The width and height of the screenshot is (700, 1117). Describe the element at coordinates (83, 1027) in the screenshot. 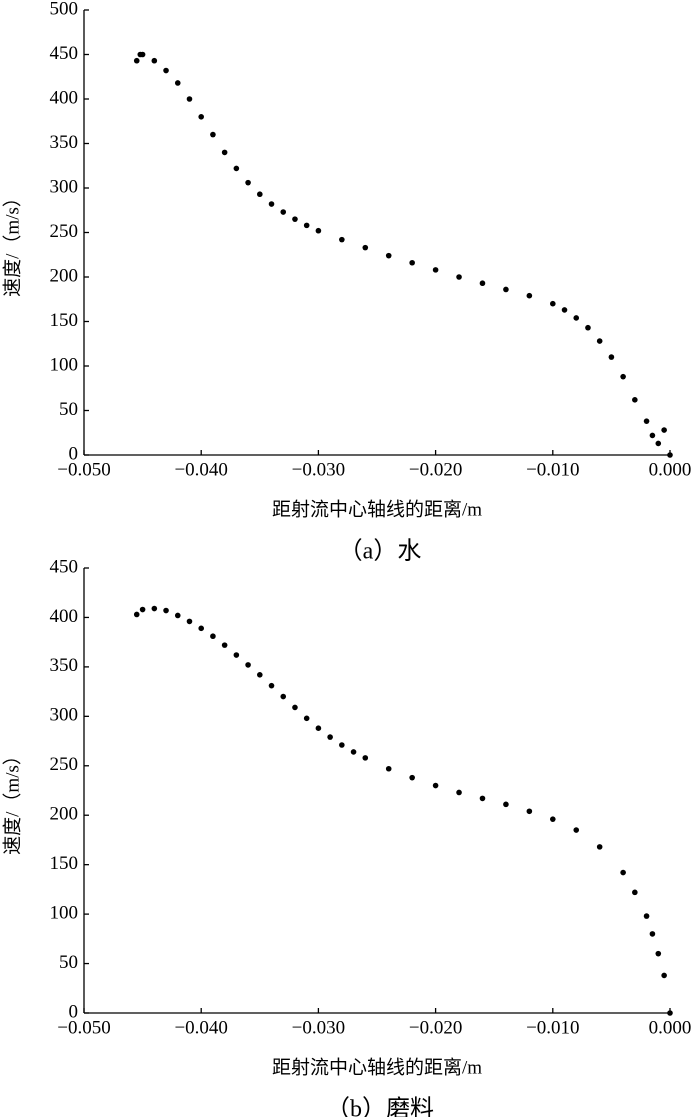

I see `x-tick-label: −0.050` at that location.